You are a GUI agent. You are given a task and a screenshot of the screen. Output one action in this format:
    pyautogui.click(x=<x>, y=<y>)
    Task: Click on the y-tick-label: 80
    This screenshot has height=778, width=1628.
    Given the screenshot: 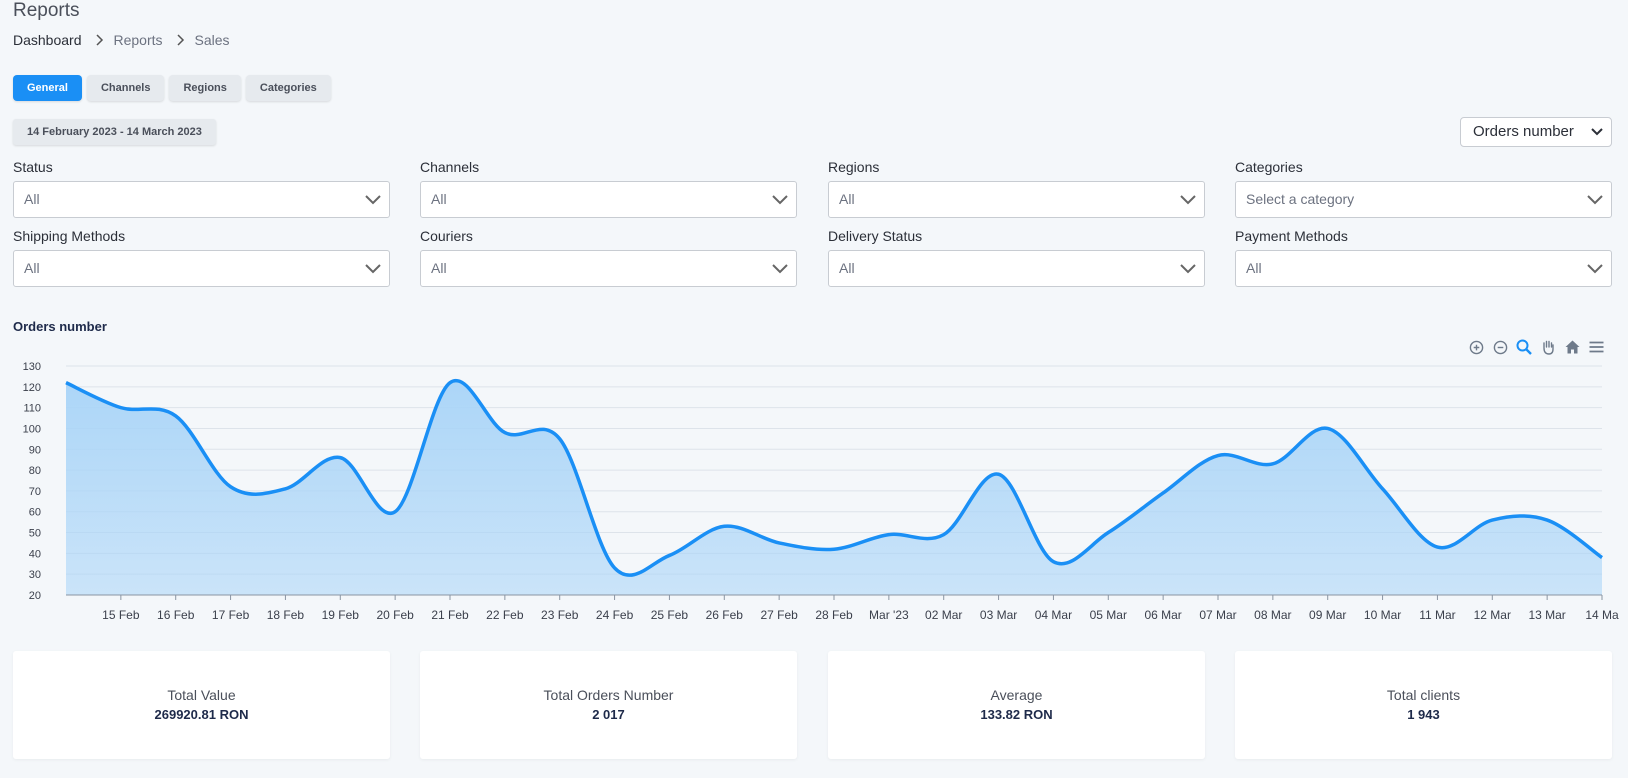 What is the action you would take?
    pyautogui.click(x=35, y=471)
    